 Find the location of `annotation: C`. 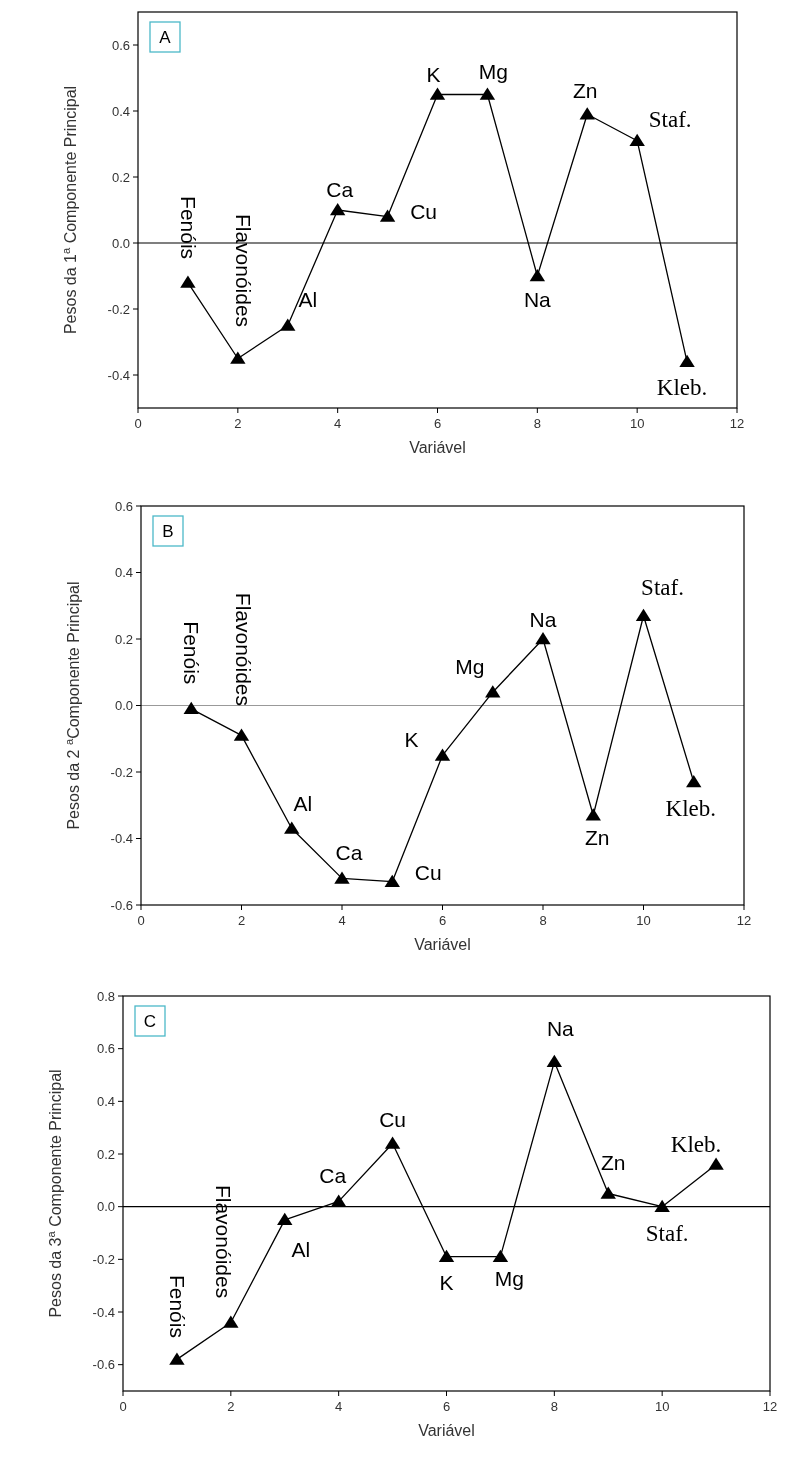

annotation: C is located at coordinates (150, 1021).